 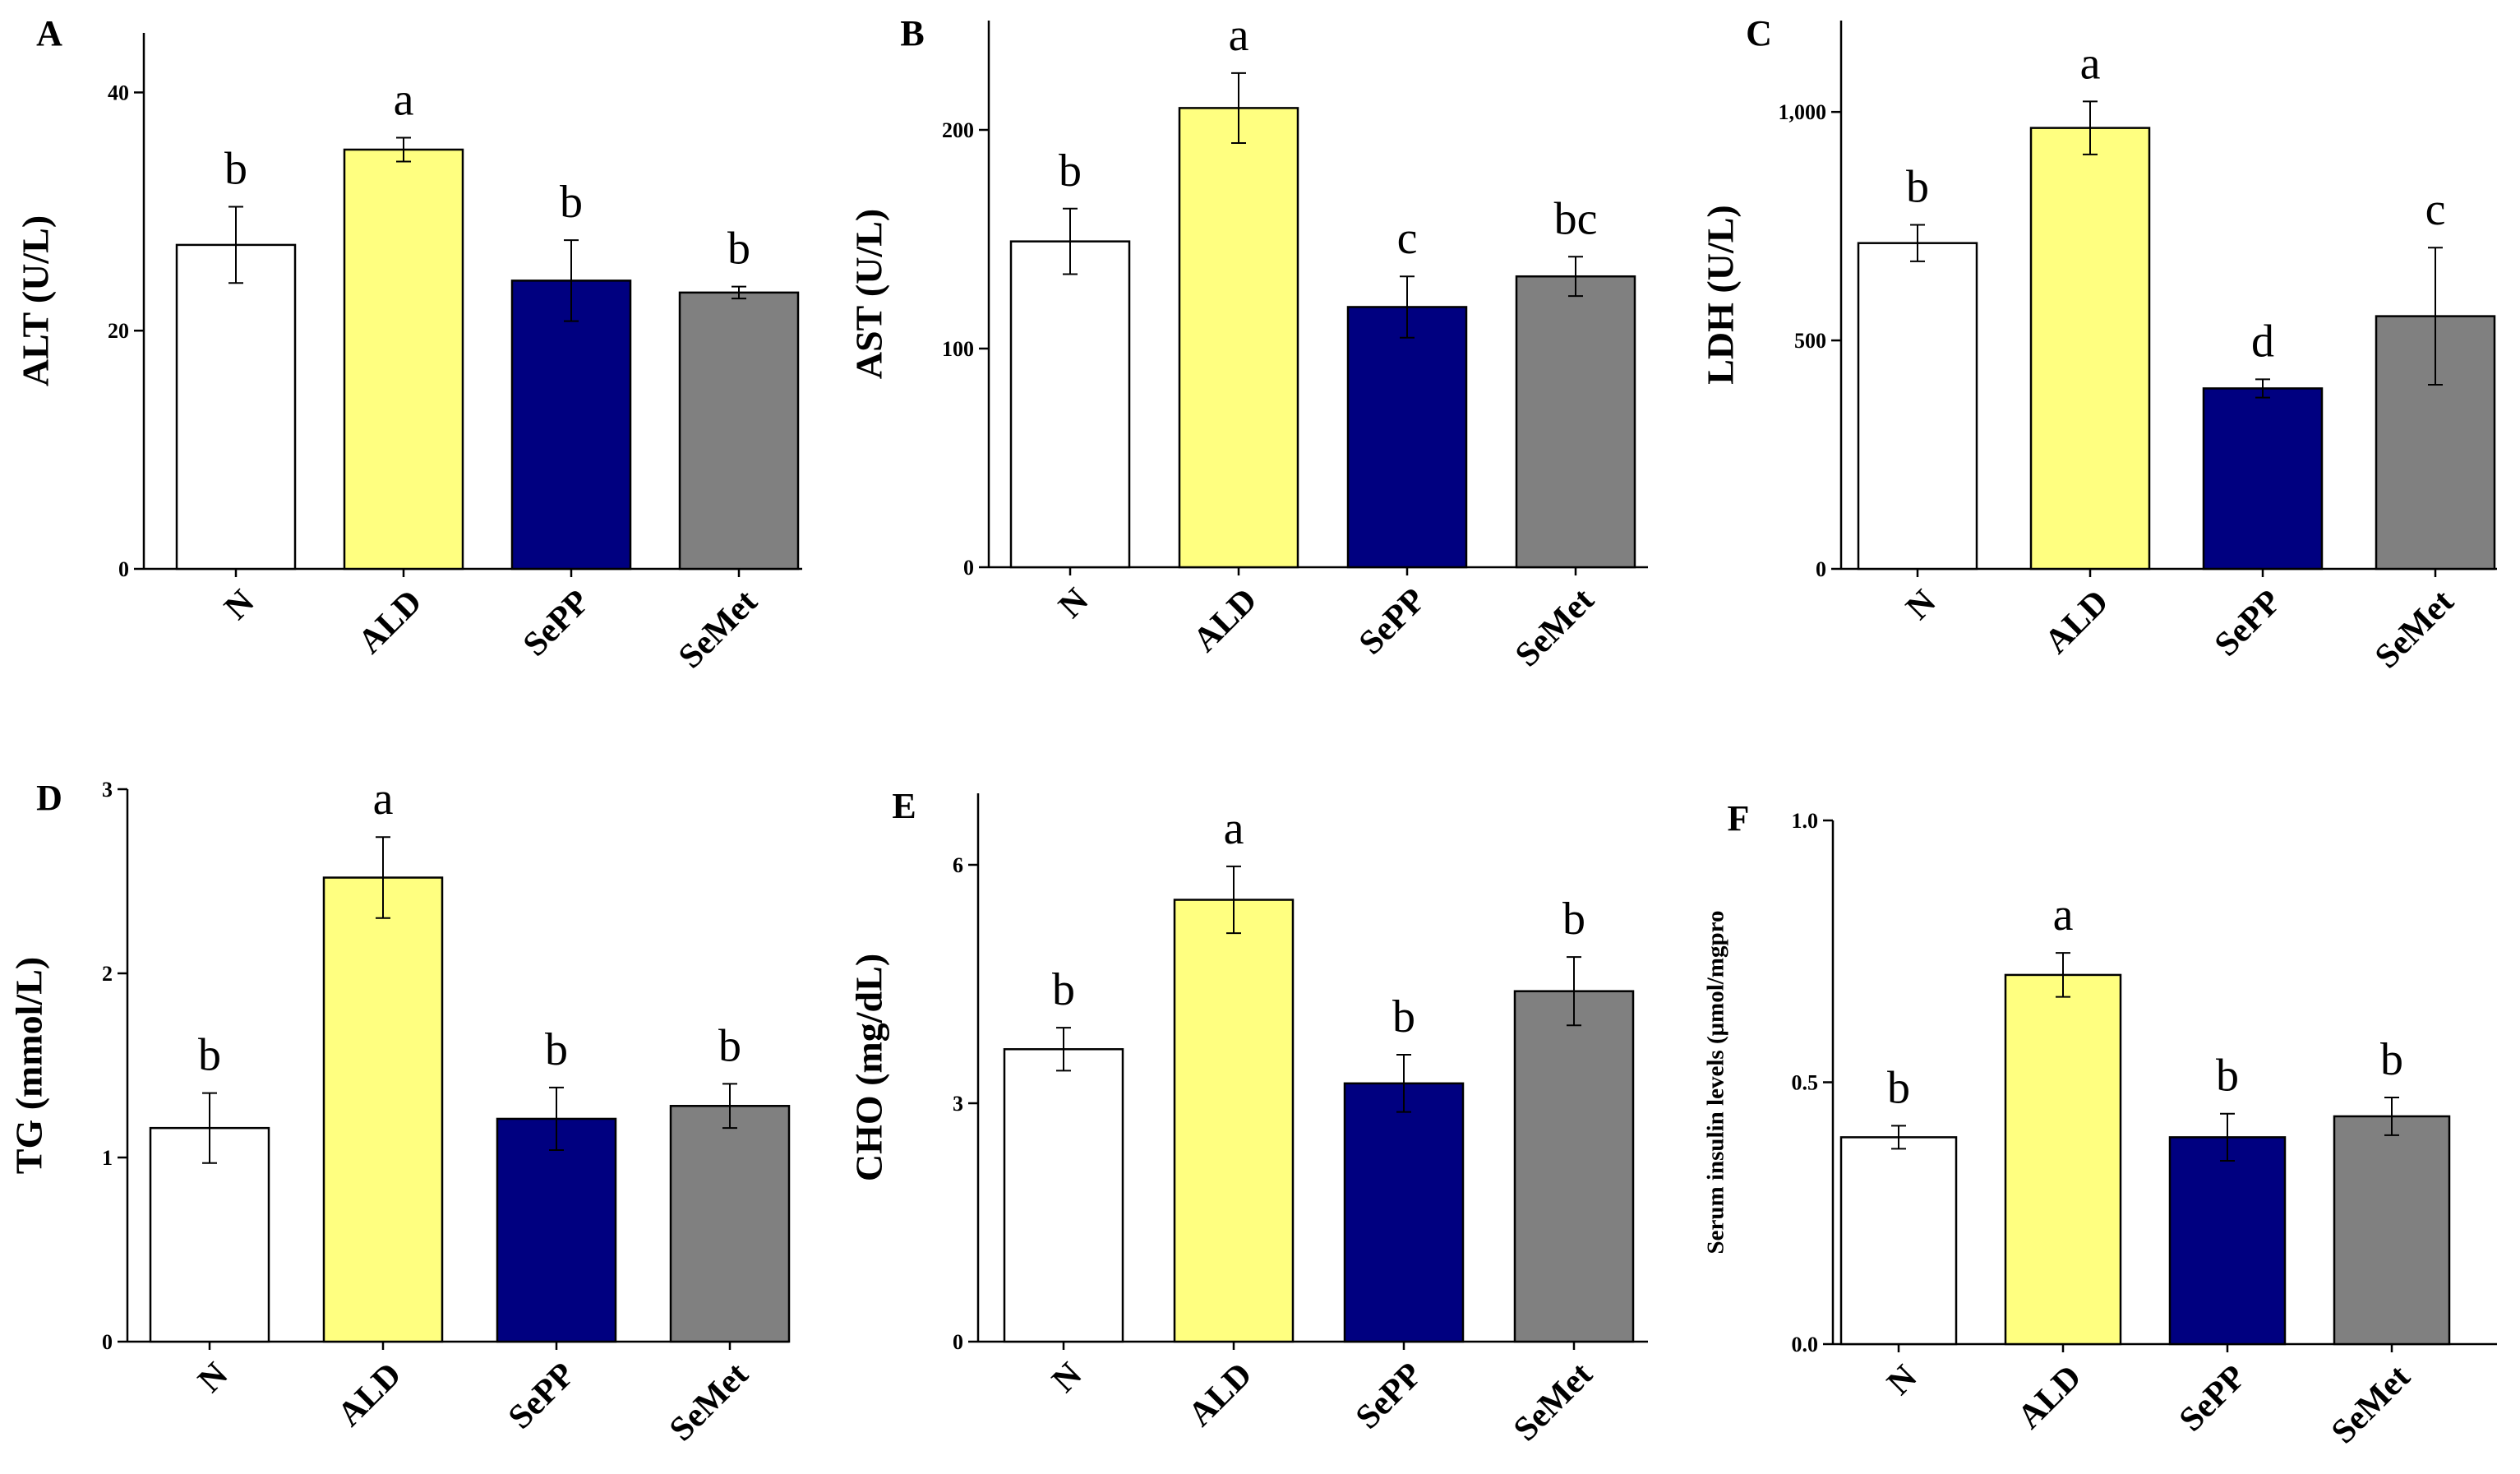 I want to click on y-tick-label: 6, so click(x=958, y=865).